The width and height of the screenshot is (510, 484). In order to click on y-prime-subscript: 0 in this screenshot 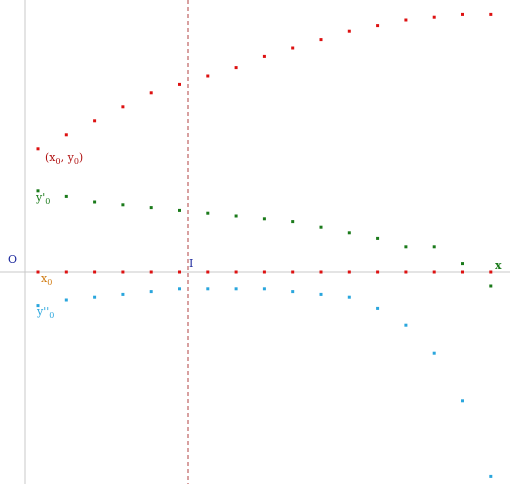, I will do `click(47, 201)`.